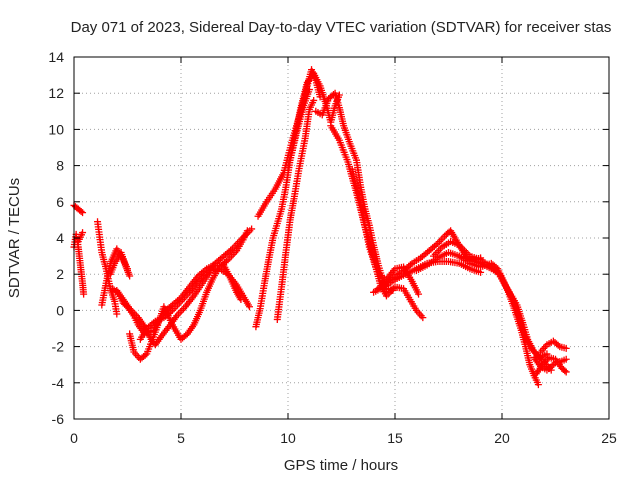 Image resolution: width=640 pixels, height=480 pixels. What do you see at coordinates (74, 438) in the screenshot?
I see `x-tick-label: 0` at bounding box center [74, 438].